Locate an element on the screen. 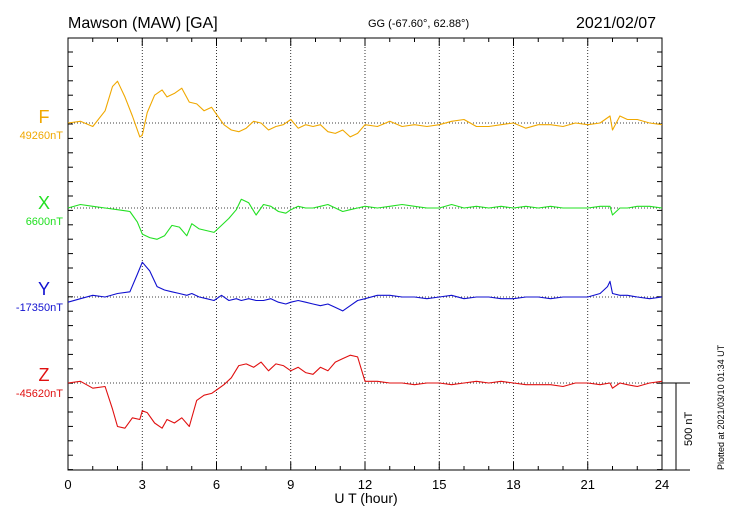 The width and height of the screenshot is (730, 520). x-tick-label: 18 is located at coordinates (513, 484).